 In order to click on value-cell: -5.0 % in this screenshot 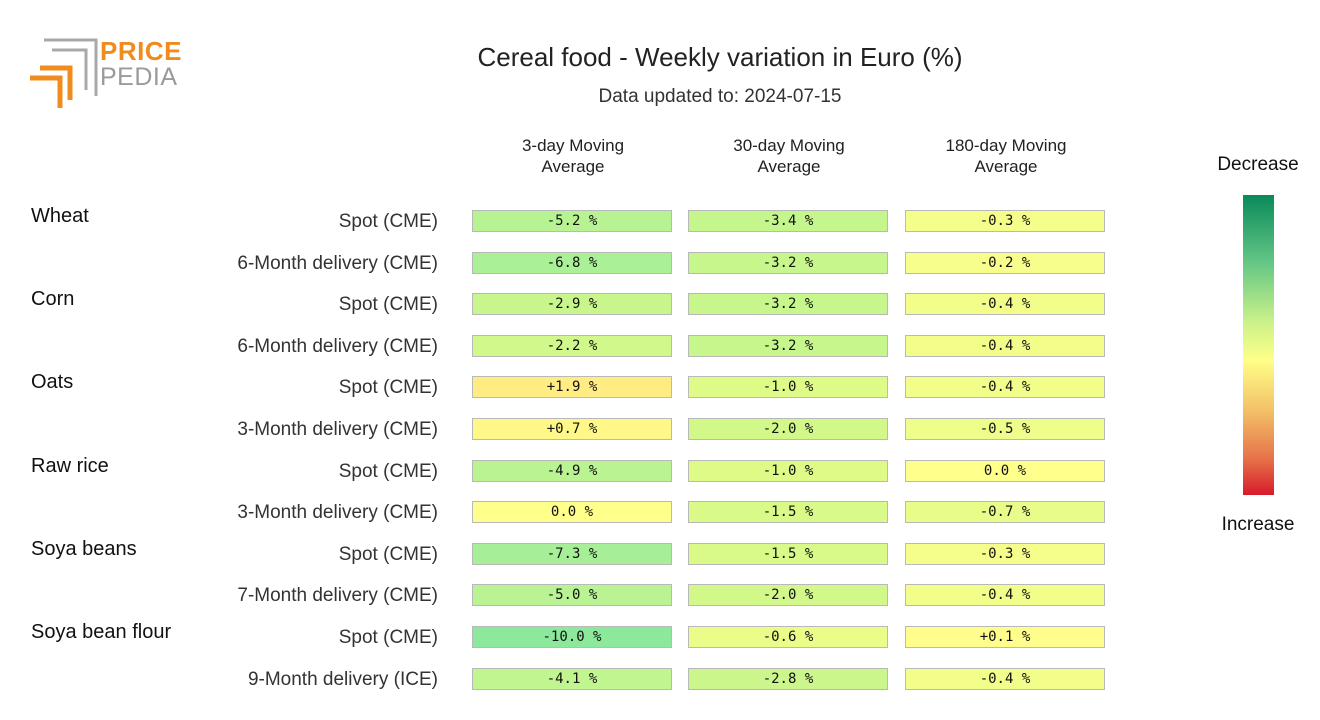, I will do `click(572, 595)`.